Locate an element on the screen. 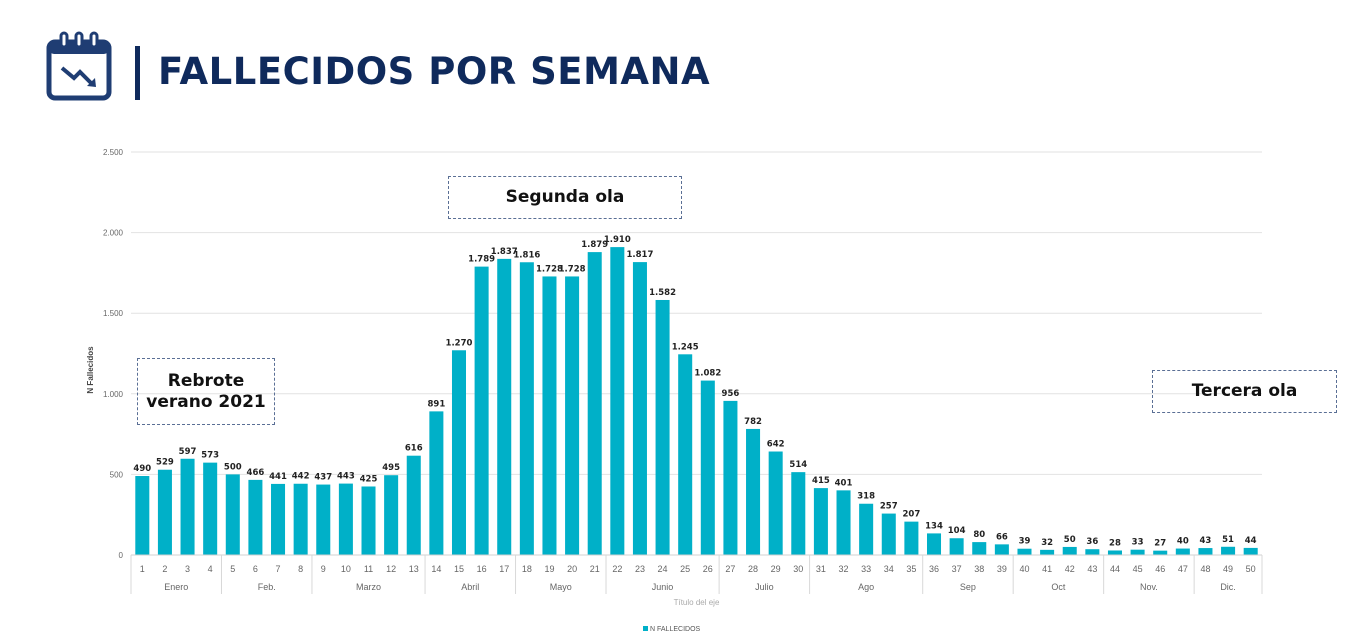 The height and width of the screenshot is (643, 1357). data-label: 40 is located at coordinates (1183, 542).